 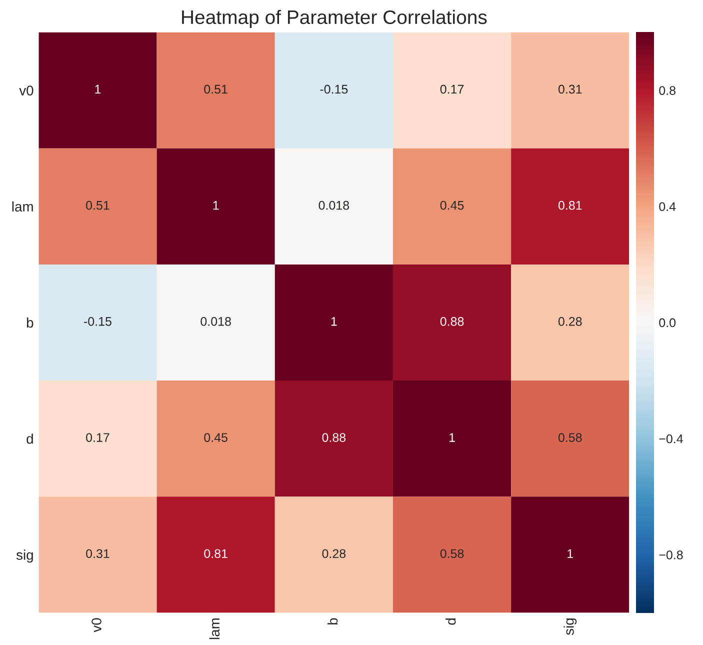 What do you see at coordinates (29, 439) in the screenshot?
I see `y-tick-label: d` at bounding box center [29, 439].